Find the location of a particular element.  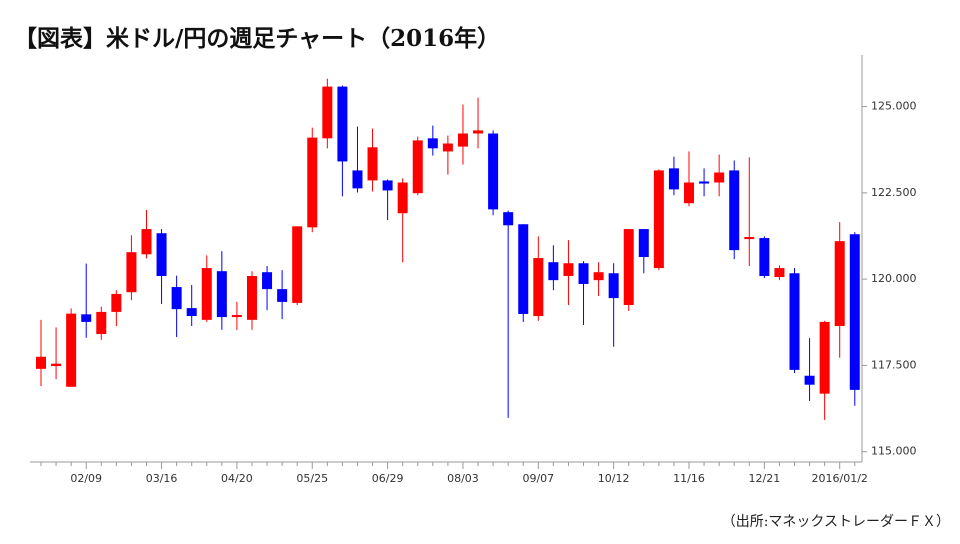

x-tick-label: 11/16 is located at coordinates (689, 478).